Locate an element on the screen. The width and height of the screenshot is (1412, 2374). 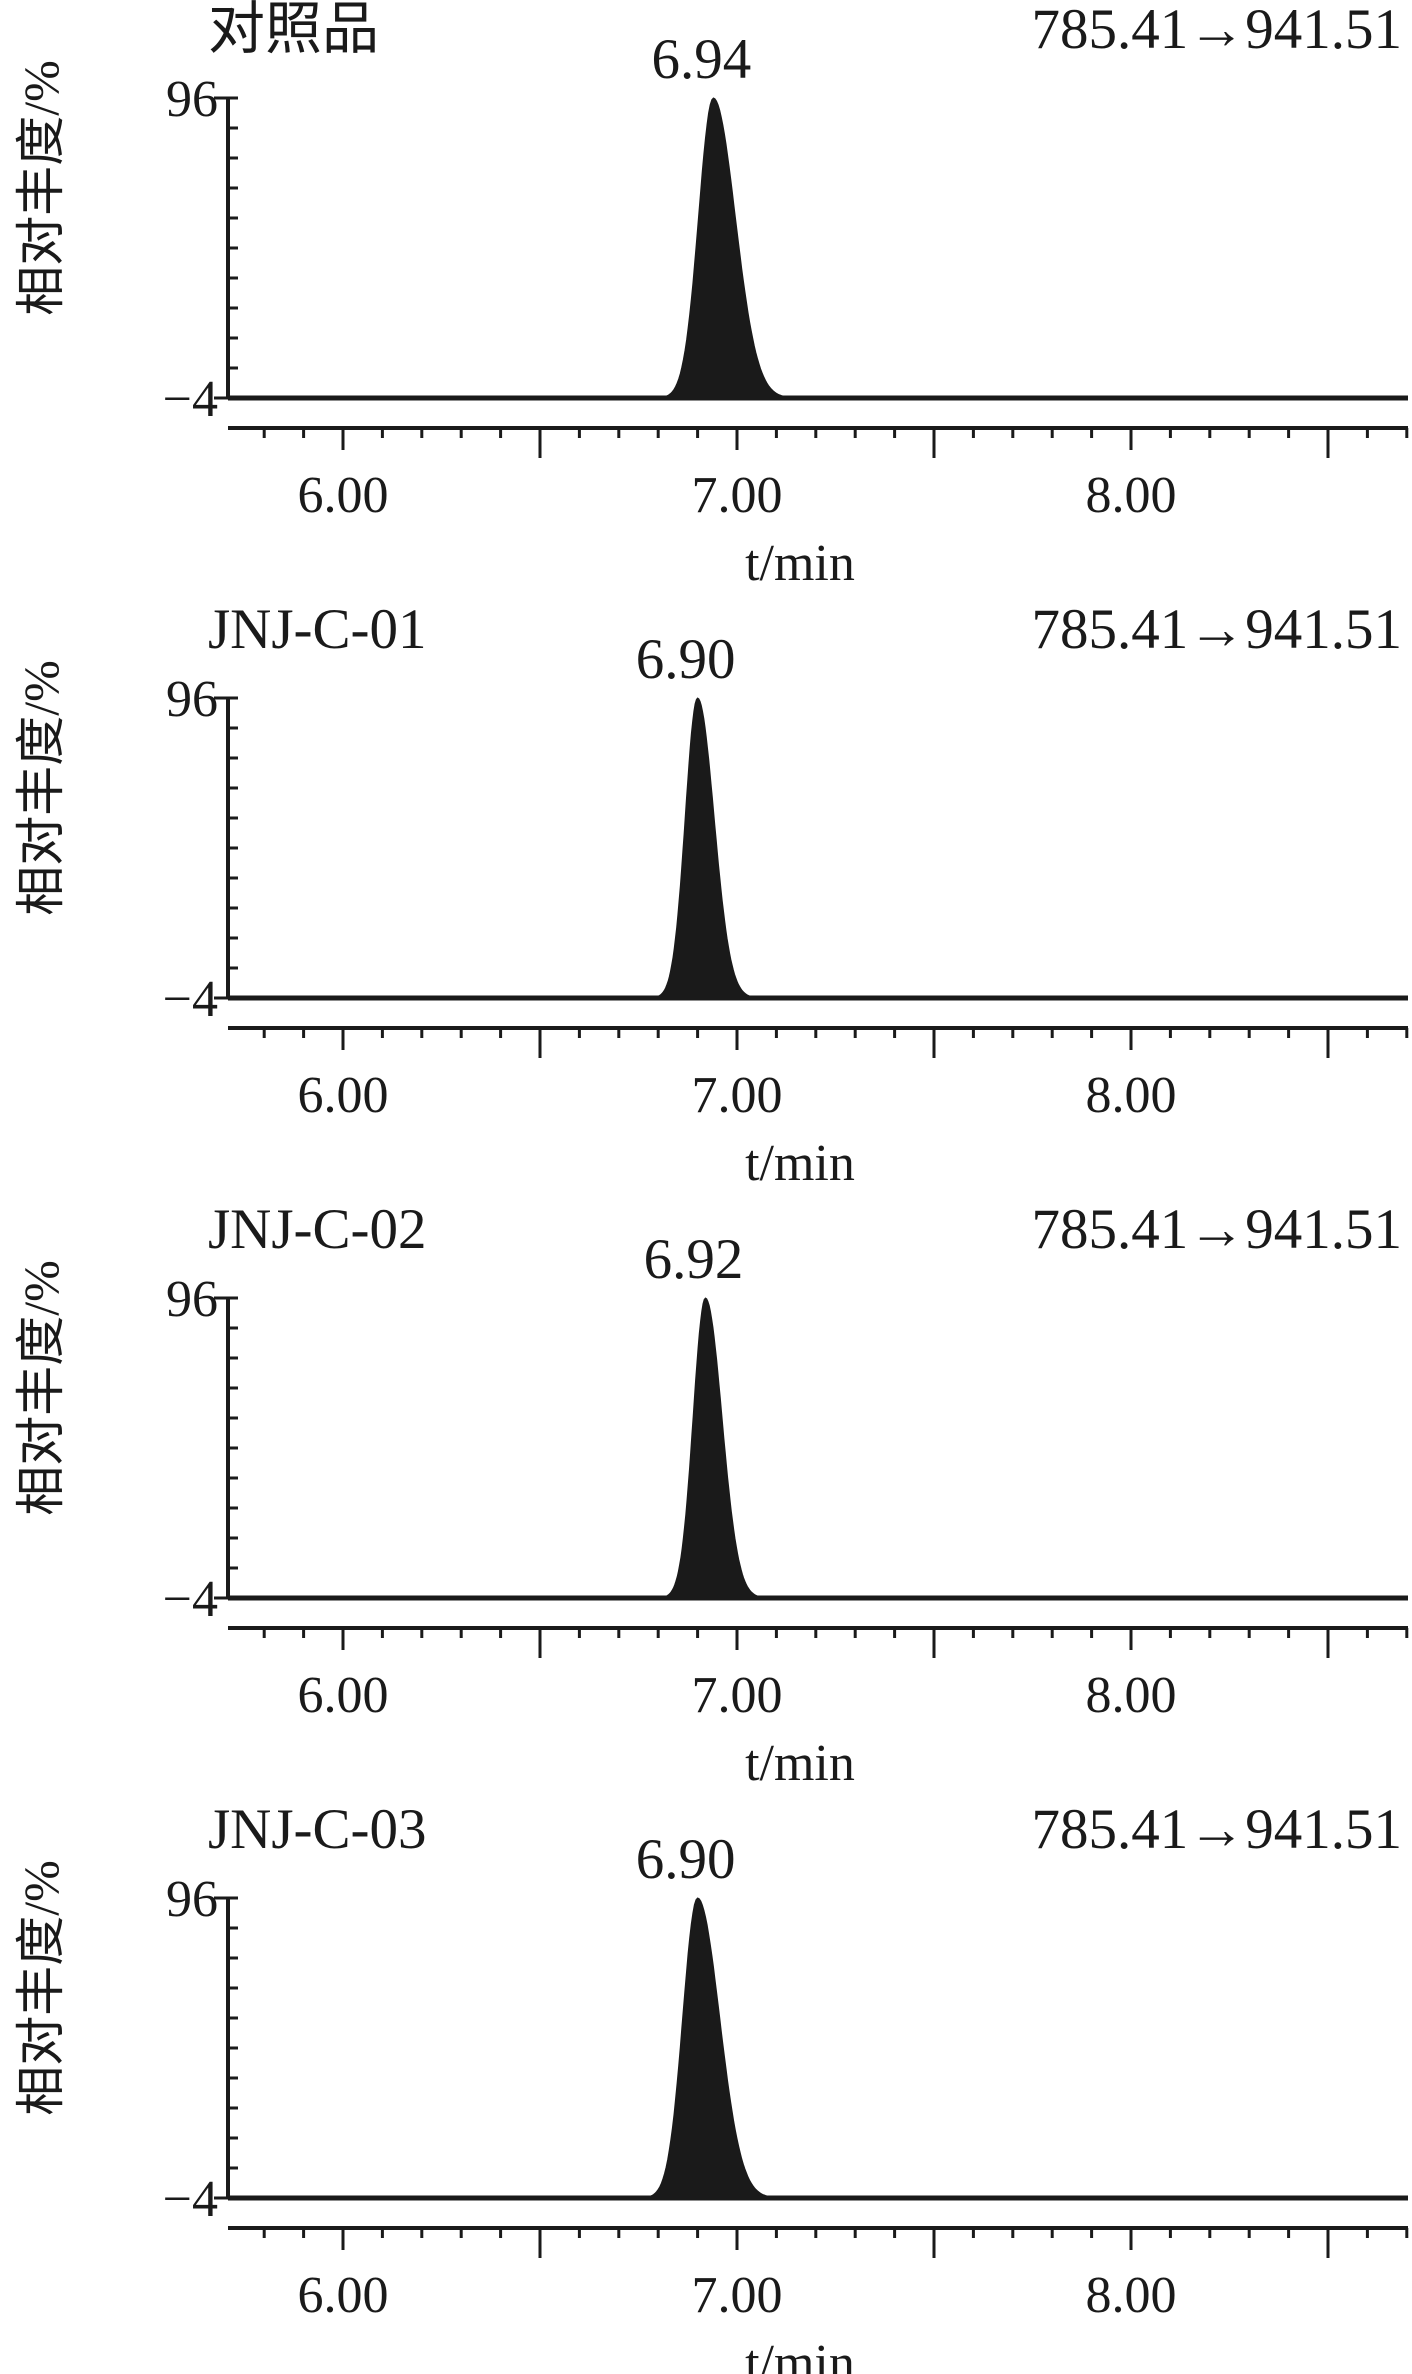
sample-name: JNJ-C-02 is located at coordinates (317, 1229).